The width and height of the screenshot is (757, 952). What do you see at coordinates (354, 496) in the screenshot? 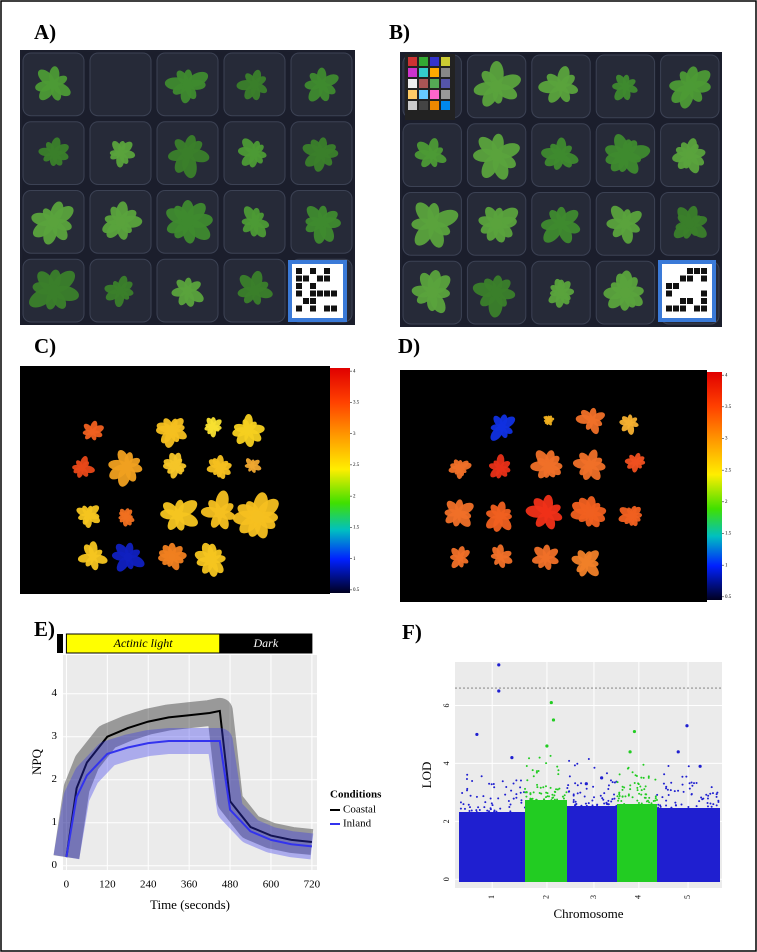
I see `colorbar-tick-label: 2` at bounding box center [354, 496].